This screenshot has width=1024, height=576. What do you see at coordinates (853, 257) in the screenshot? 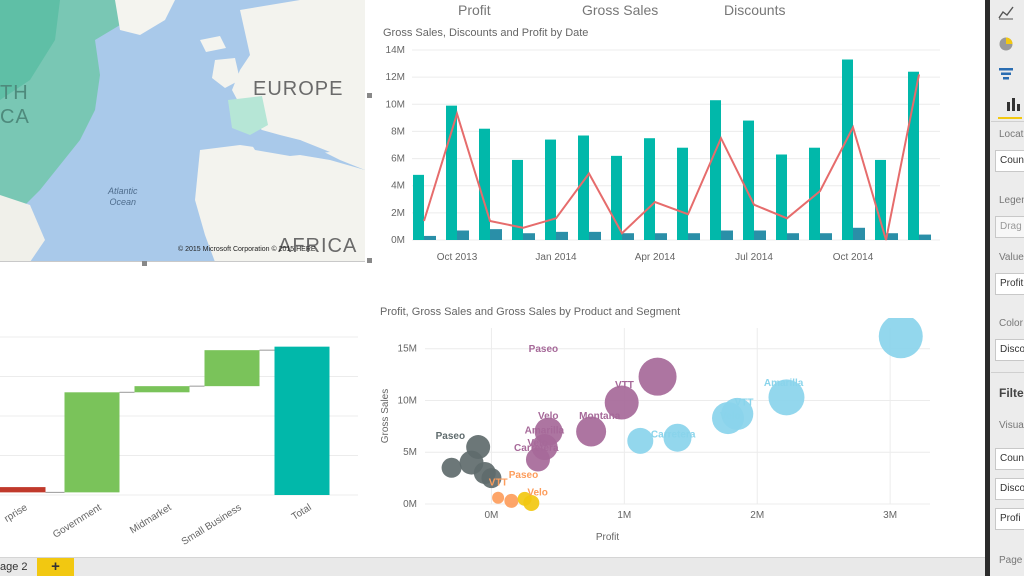
I see `combo-x-tick: Oct 2014` at bounding box center [853, 257].